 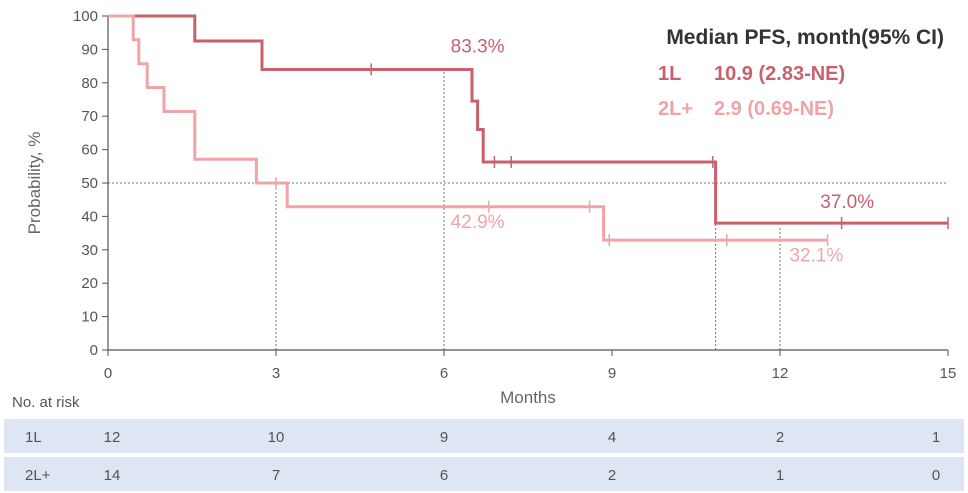 I want to click on risk-count-cell: 14, so click(x=112, y=475).